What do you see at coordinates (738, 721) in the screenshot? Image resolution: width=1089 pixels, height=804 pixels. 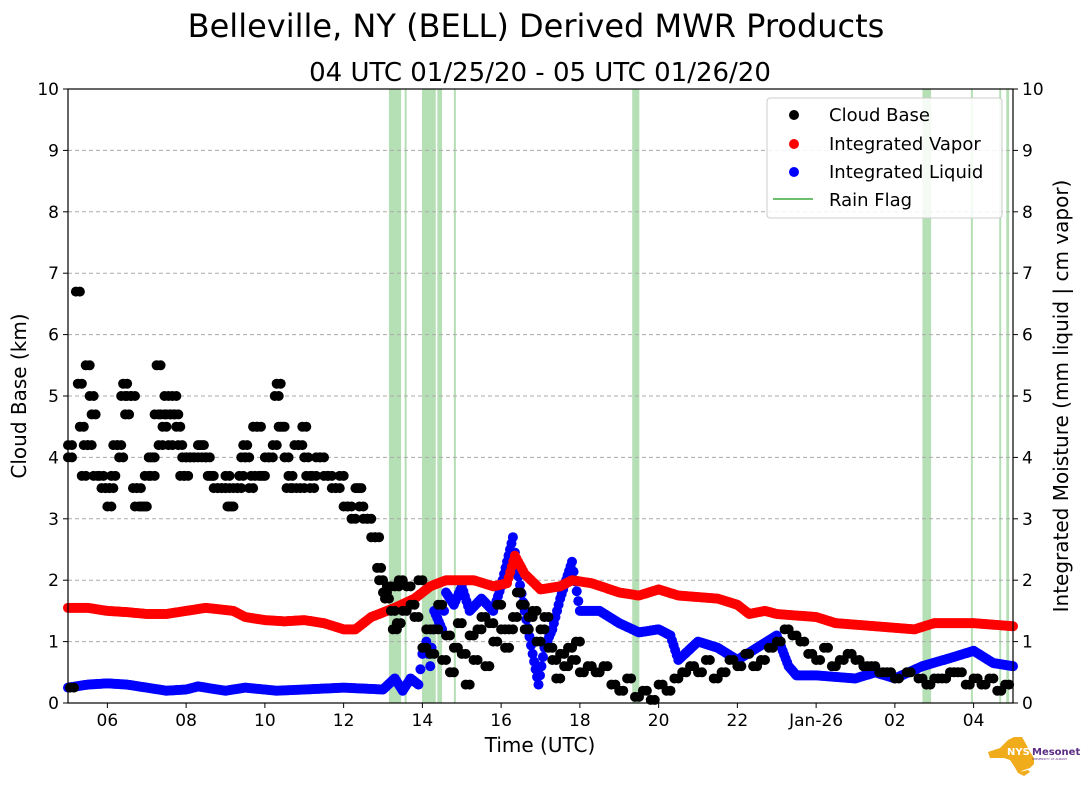 I see `x-tick-label: 22` at bounding box center [738, 721].